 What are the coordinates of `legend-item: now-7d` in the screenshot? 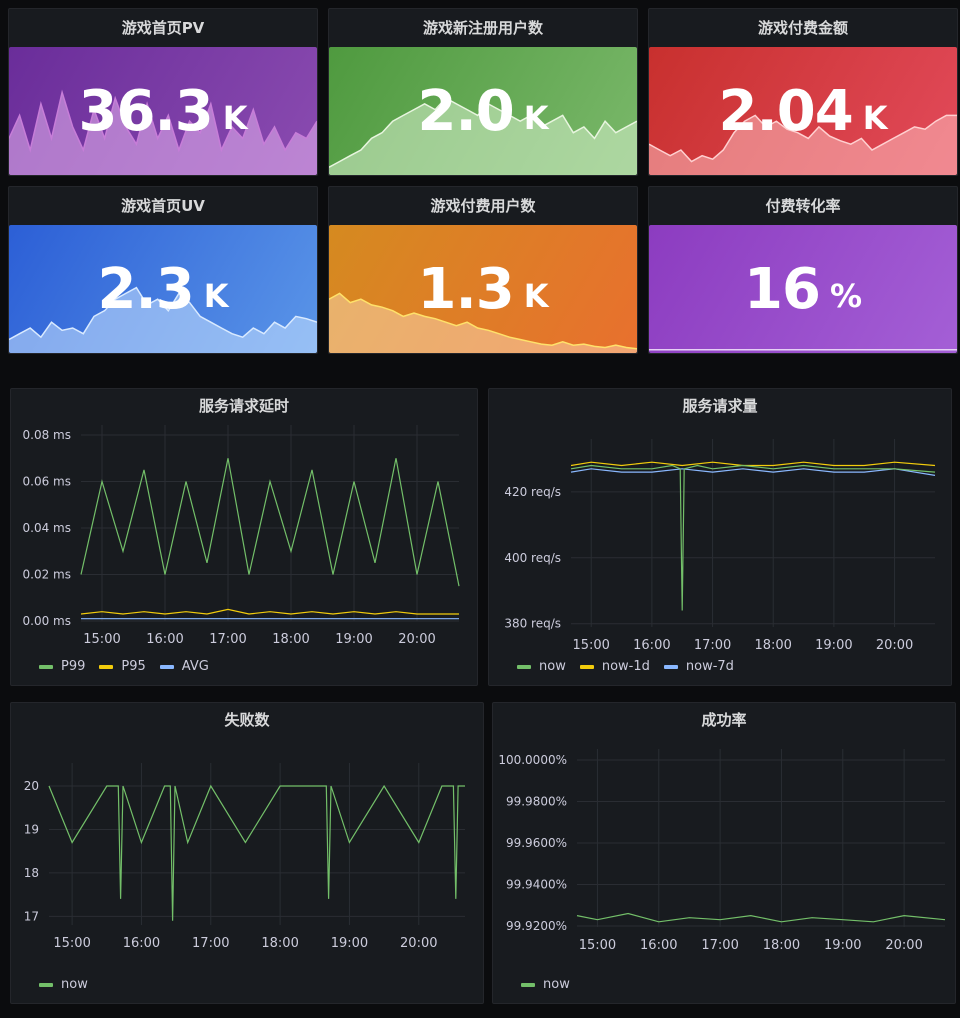 It's located at (698, 666).